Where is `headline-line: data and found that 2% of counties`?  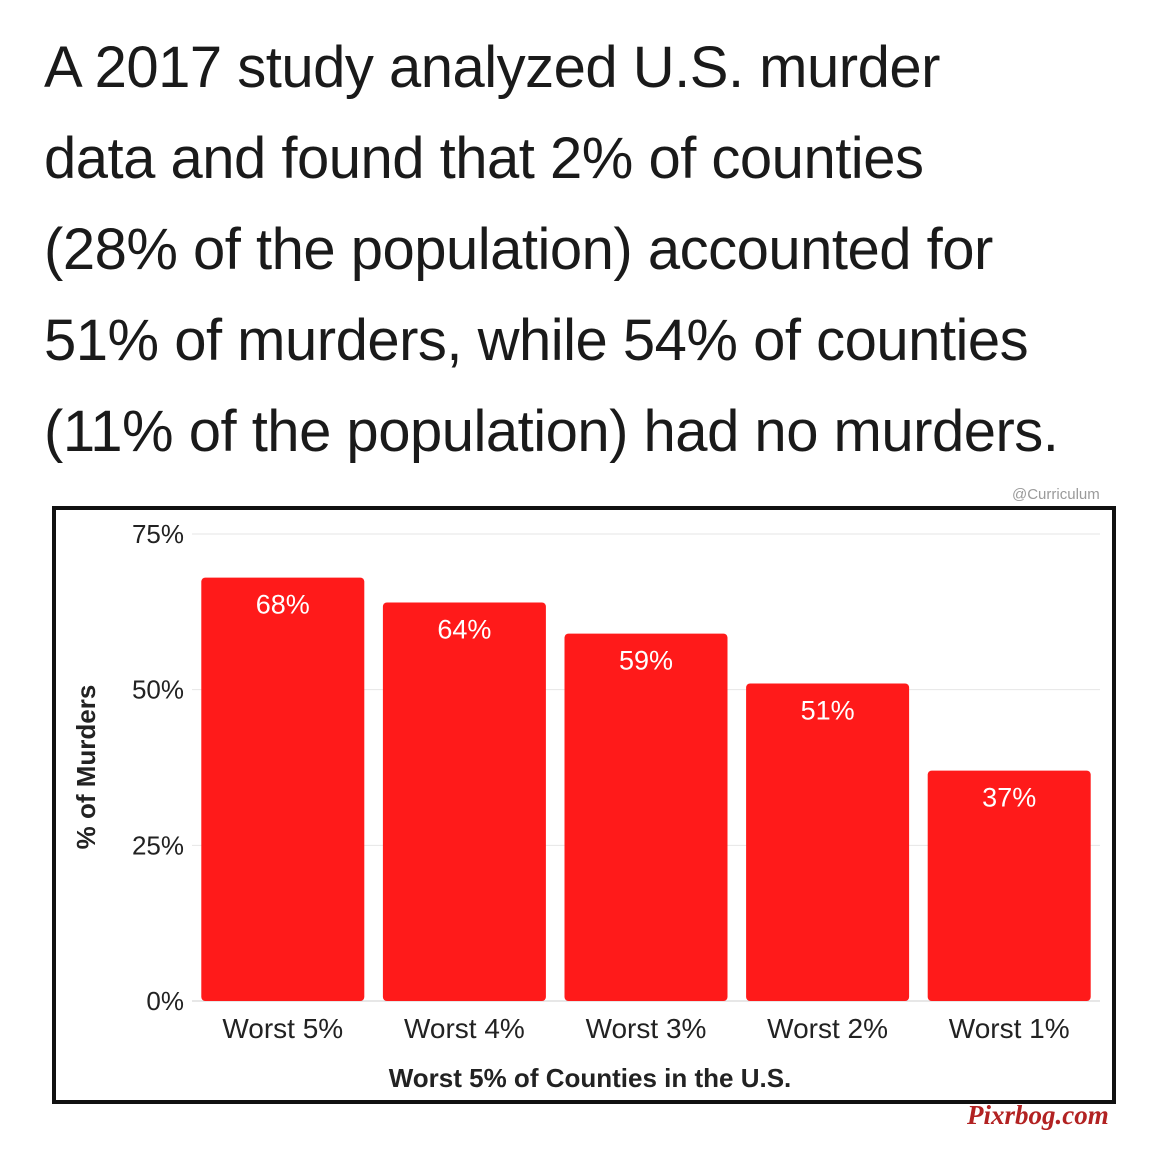
headline-line: data and found that 2% of counties is located at coordinates (484, 158).